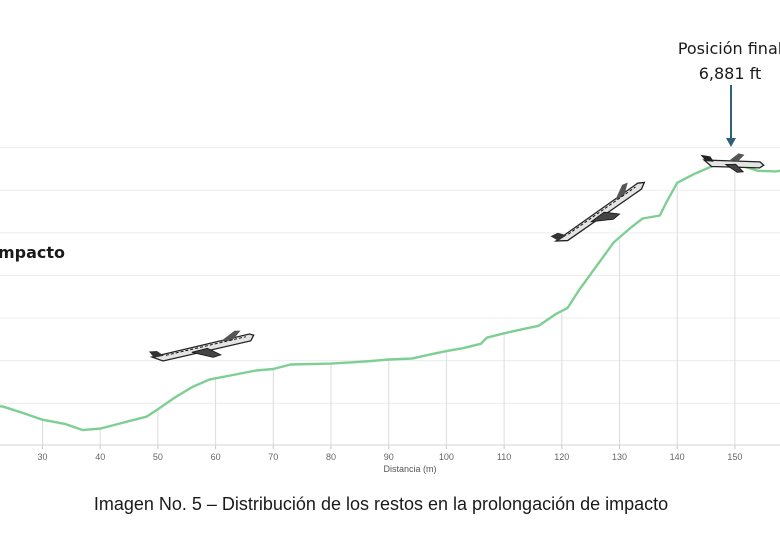 Image resolution: width=780 pixels, height=537 pixels. Describe the element at coordinates (409, 469) in the screenshot. I see `x-axis-label: Distancia (m)` at that location.